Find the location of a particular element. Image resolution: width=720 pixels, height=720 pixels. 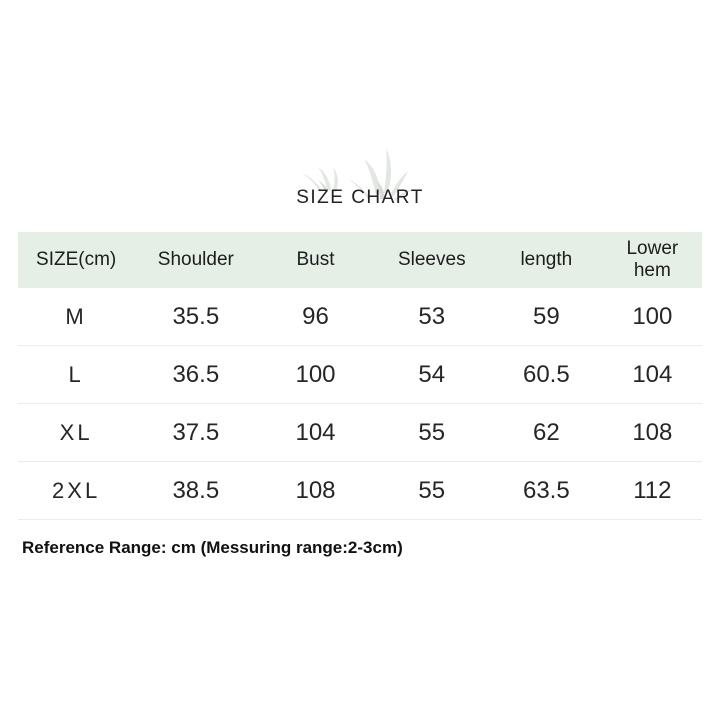

value-cell: 53 is located at coordinates (432, 316).